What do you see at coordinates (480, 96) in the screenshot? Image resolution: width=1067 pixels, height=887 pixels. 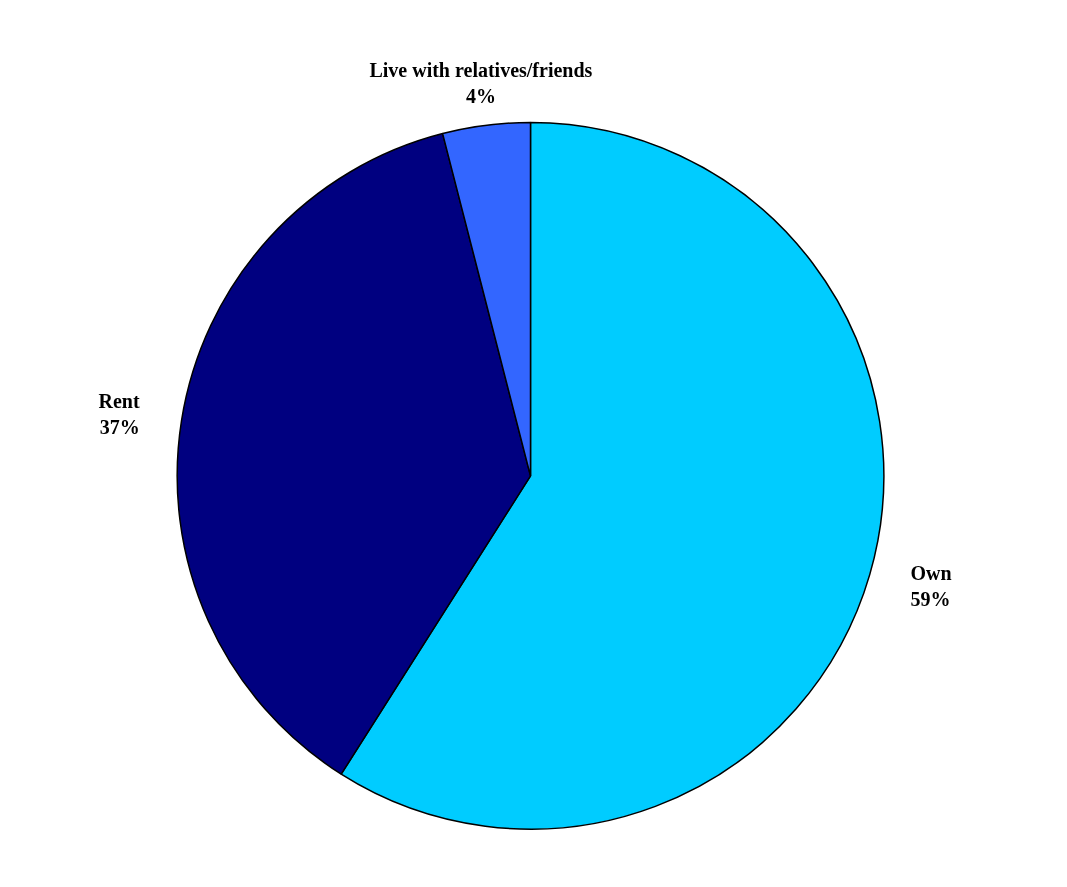 I see `data-label: 4%` at bounding box center [480, 96].